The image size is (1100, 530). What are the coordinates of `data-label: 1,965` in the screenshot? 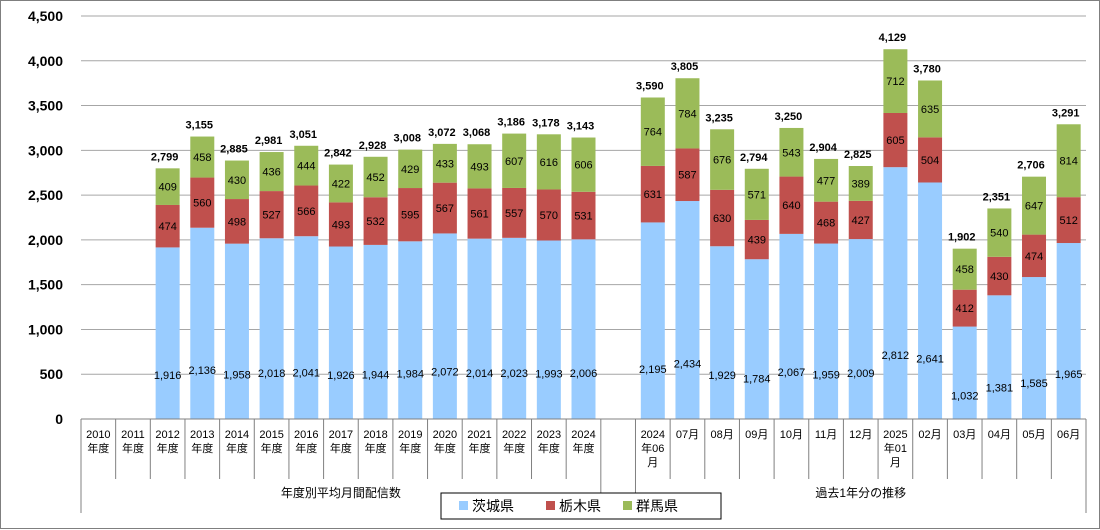 It's located at (1069, 375).